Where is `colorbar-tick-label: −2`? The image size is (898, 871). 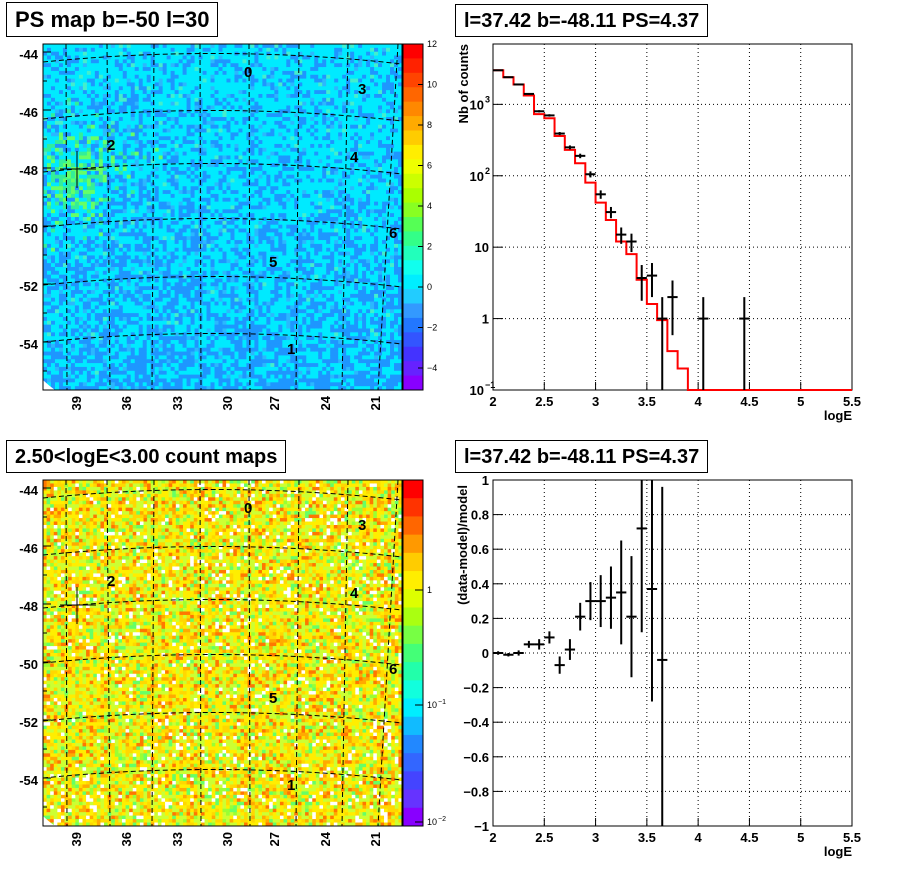 colorbar-tick-label: −2 is located at coordinates (432, 328).